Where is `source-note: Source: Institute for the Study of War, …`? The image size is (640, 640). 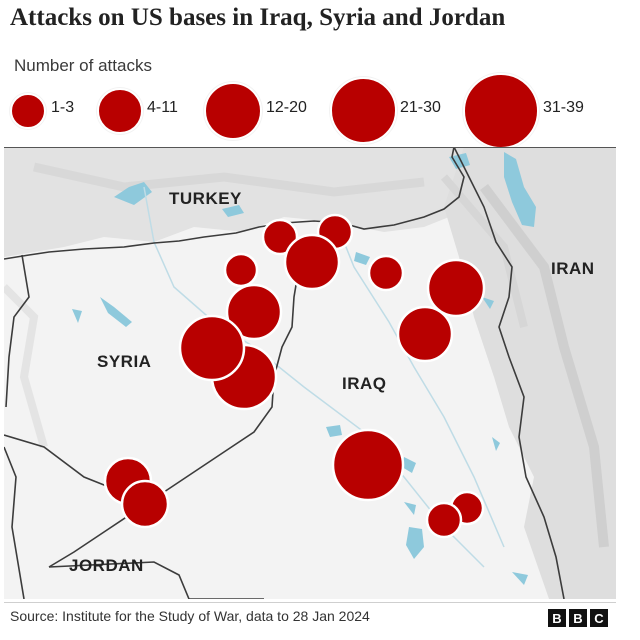
source-note: Source: Institute for the Study of War, … is located at coordinates (190, 616).